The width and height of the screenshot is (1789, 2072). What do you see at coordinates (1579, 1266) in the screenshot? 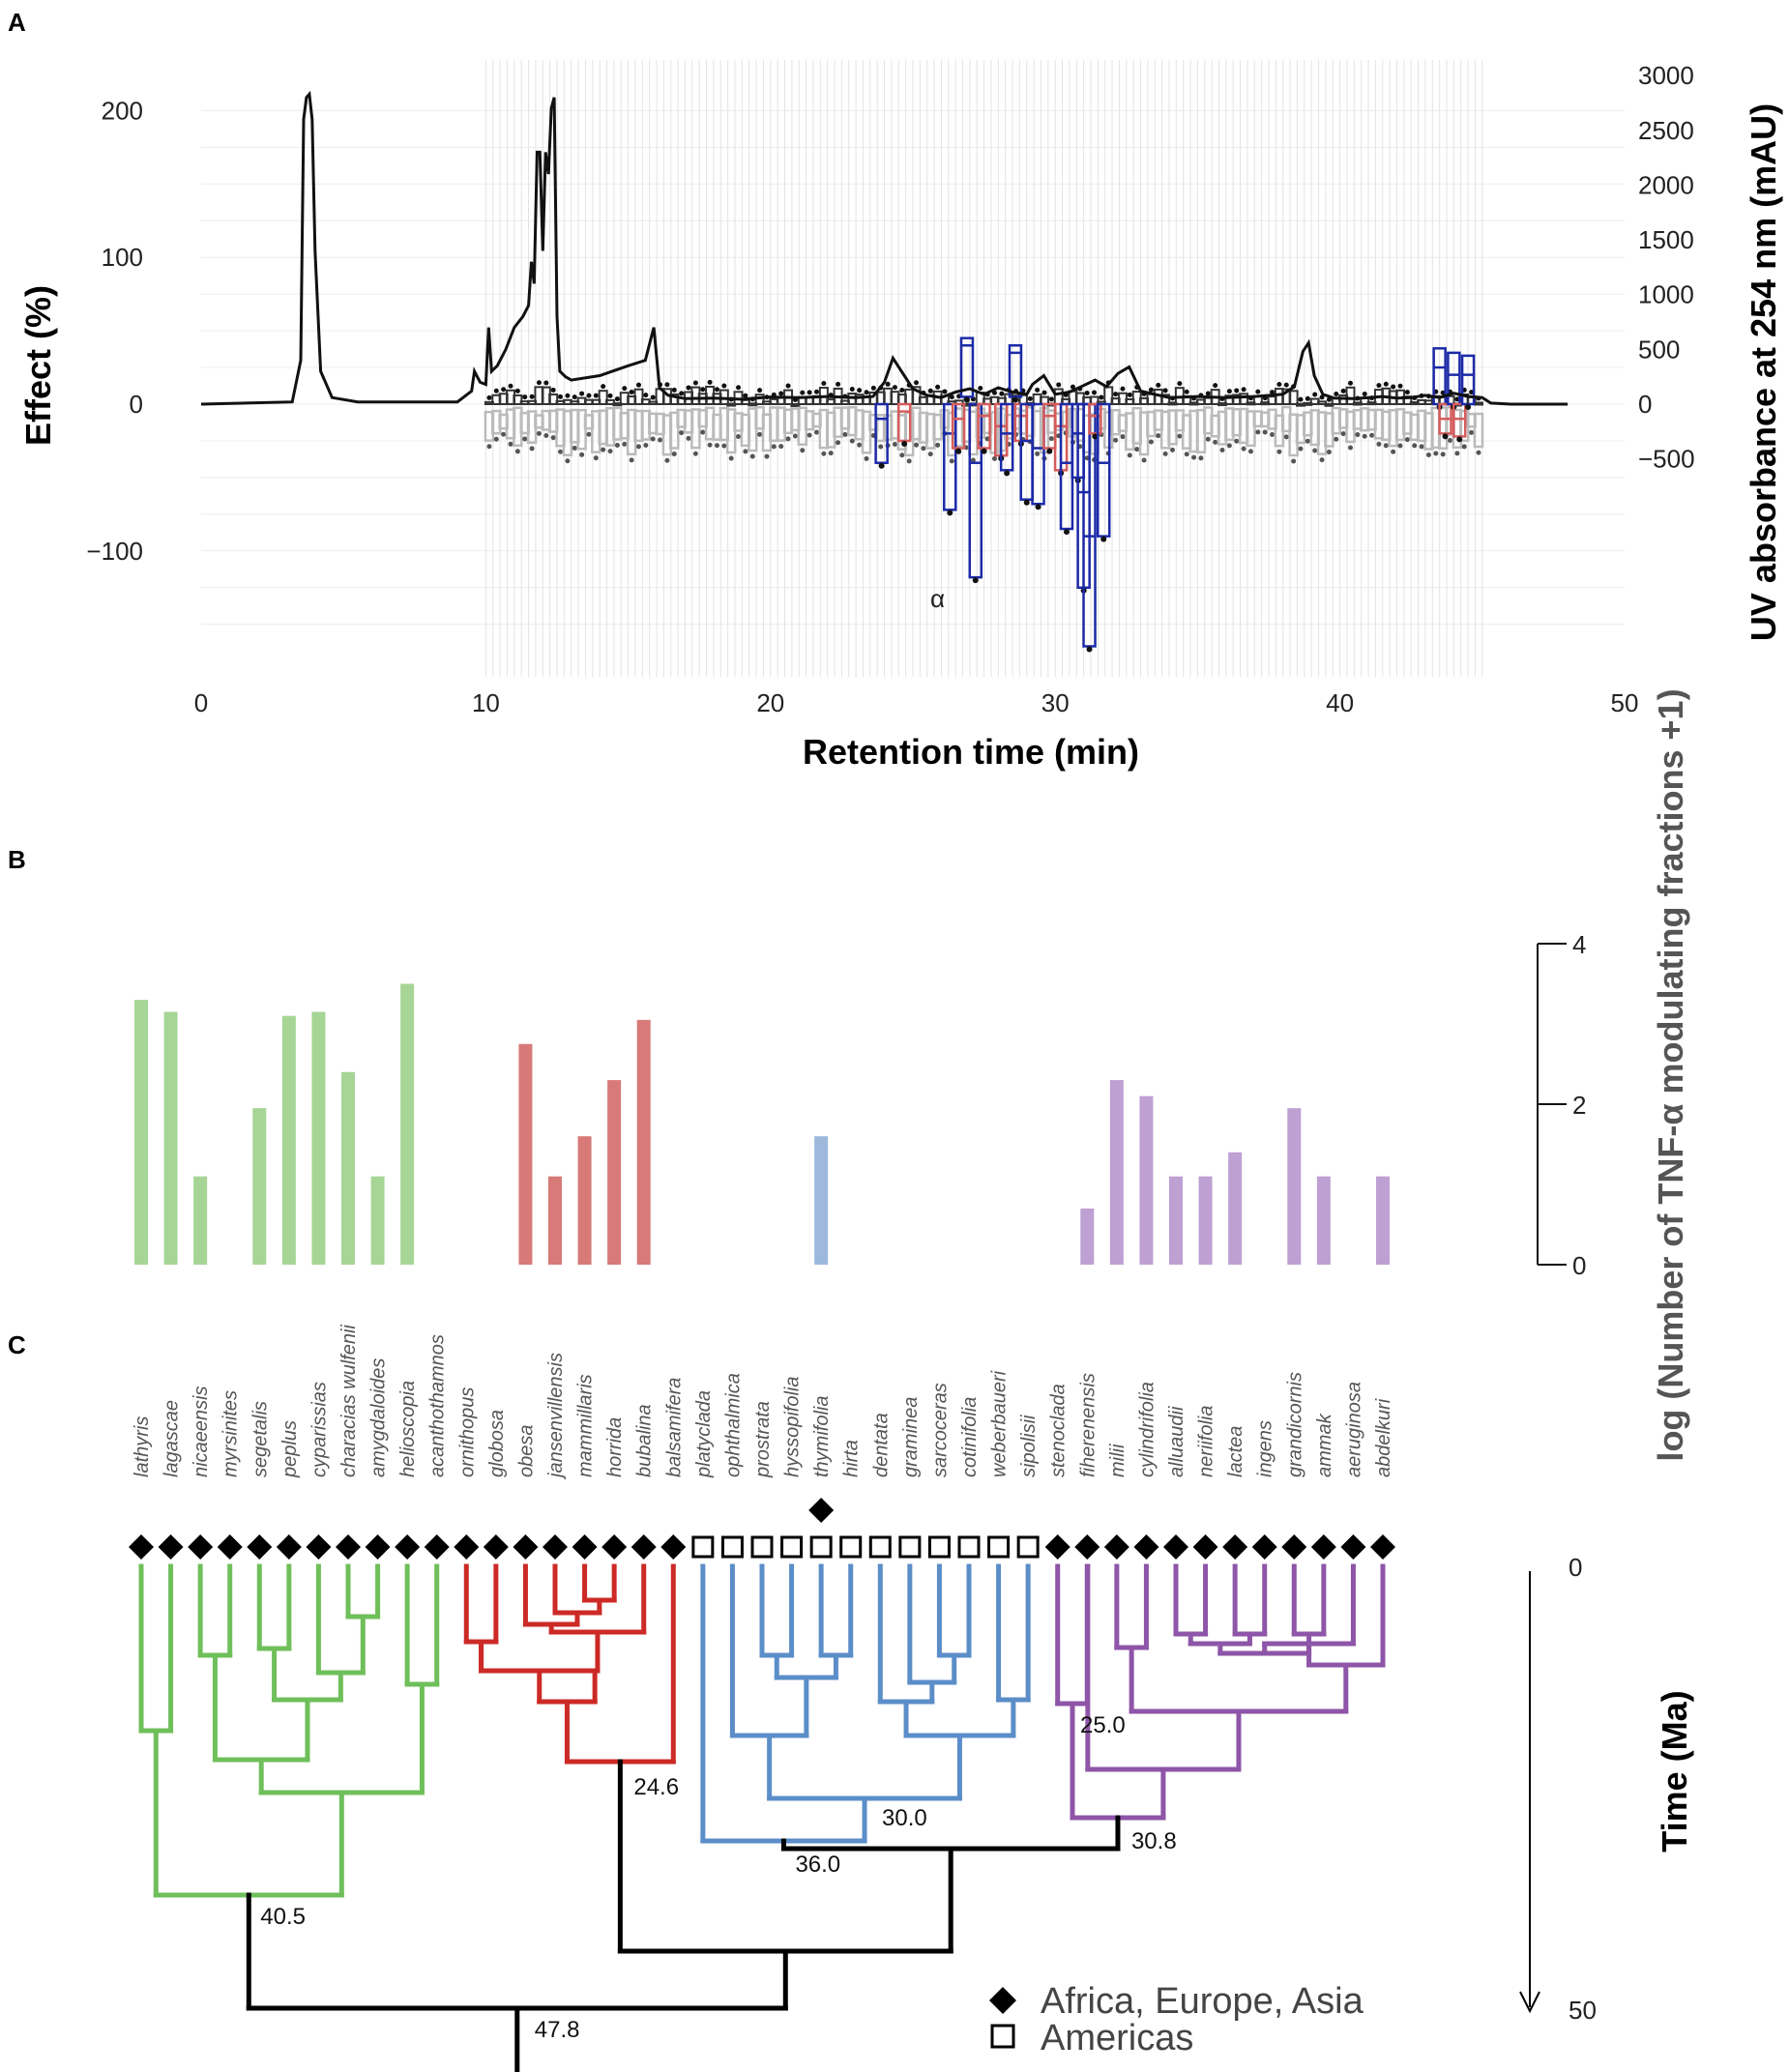
I see `y-tick-label: 0` at bounding box center [1579, 1266].